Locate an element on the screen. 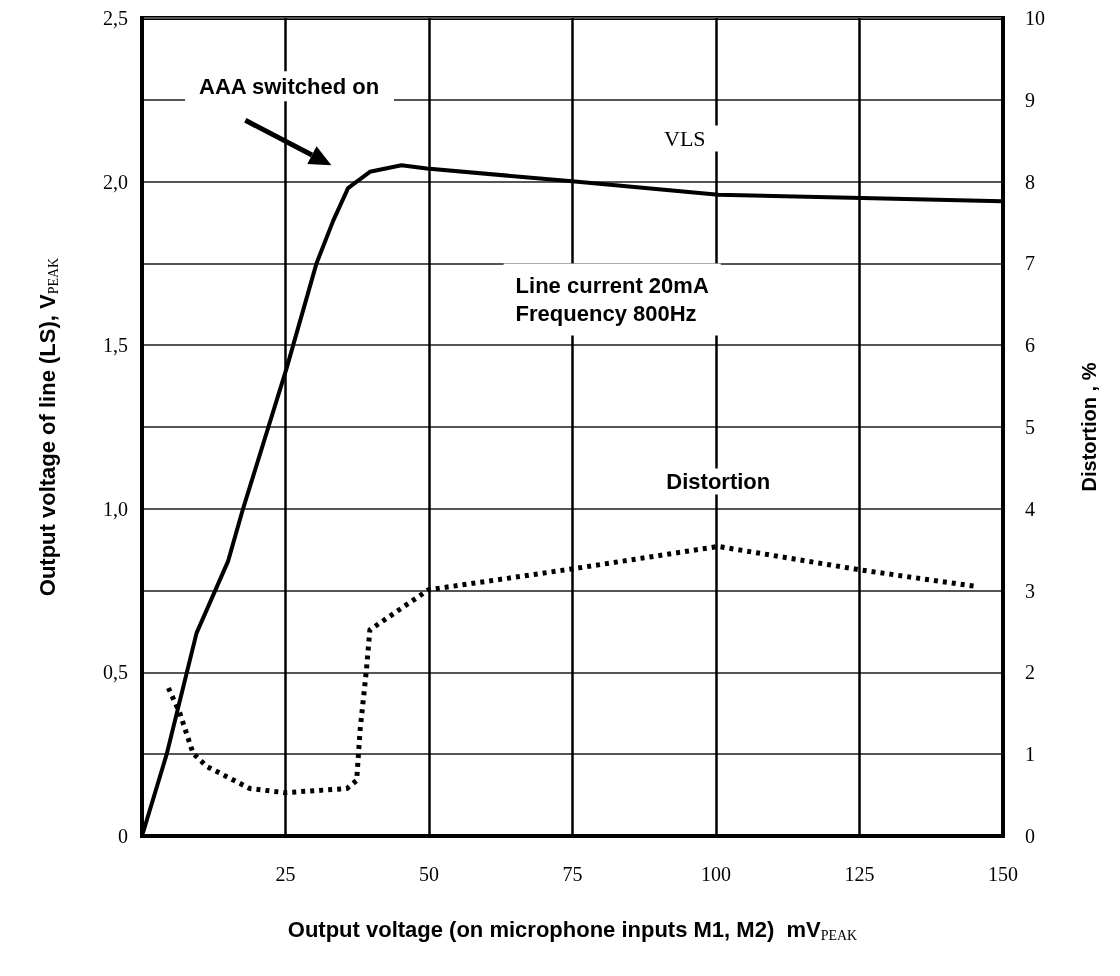 The width and height of the screenshot is (1120, 976). y2-tick-label: 10 is located at coordinates (1035, 18).